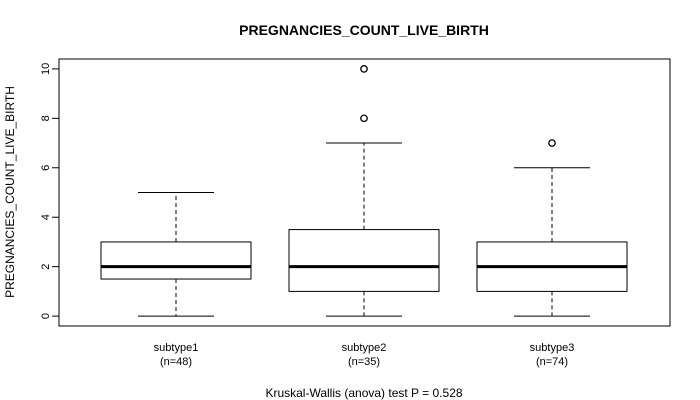  What do you see at coordinates (46, 69) in the screenshot?
I see `y-tick-label: 10` at bounding box center [46, 69].